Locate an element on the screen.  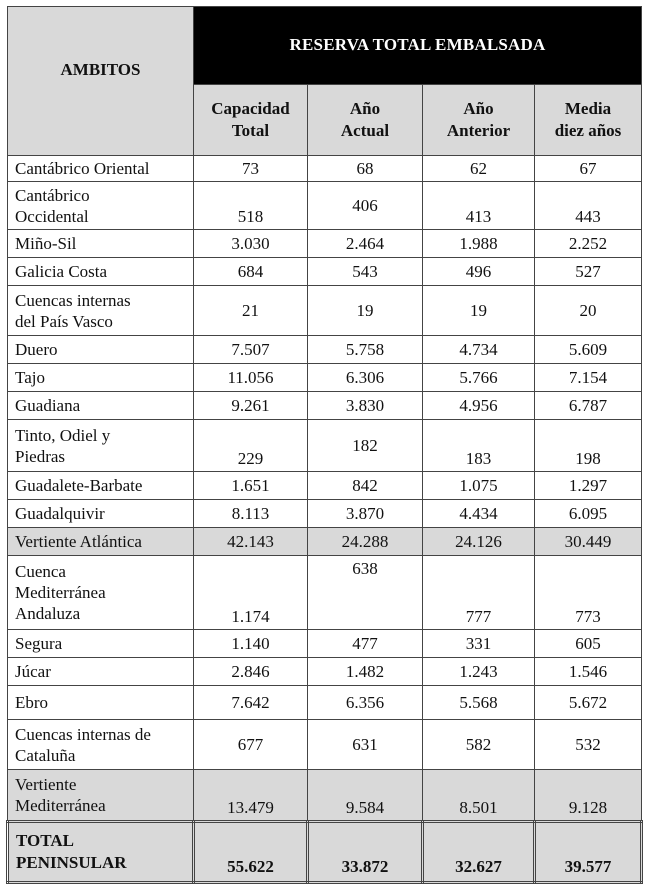
ambito-name: Guadalete-Barbate is located at coordinates (100, 485).